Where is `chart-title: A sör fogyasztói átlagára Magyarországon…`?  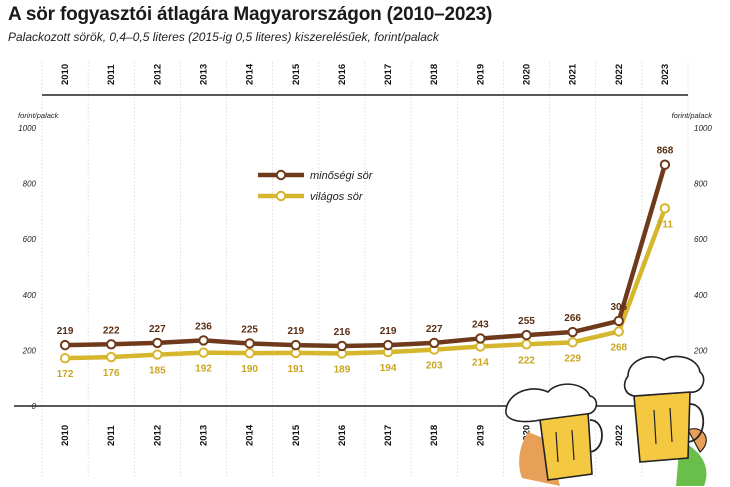 chart-title: A sör fogyasztói átlagára Magyarországon… is located at coordinates (250, 14).